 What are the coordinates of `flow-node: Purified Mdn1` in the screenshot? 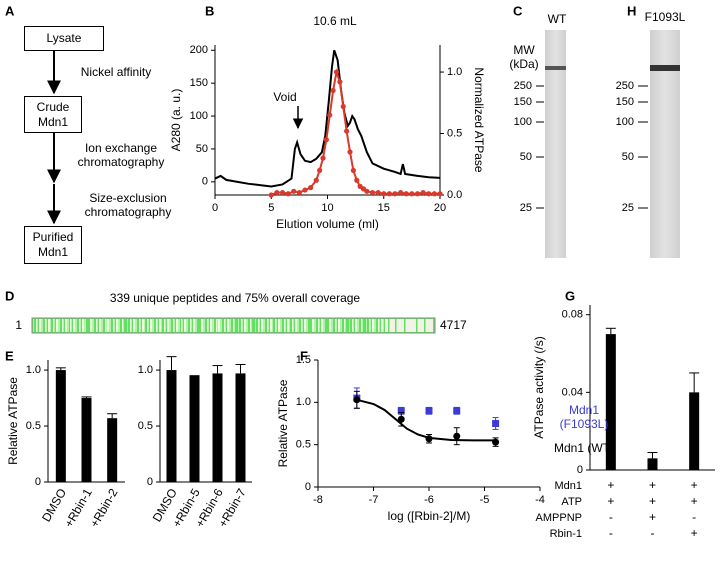 It's located at (53, 245).